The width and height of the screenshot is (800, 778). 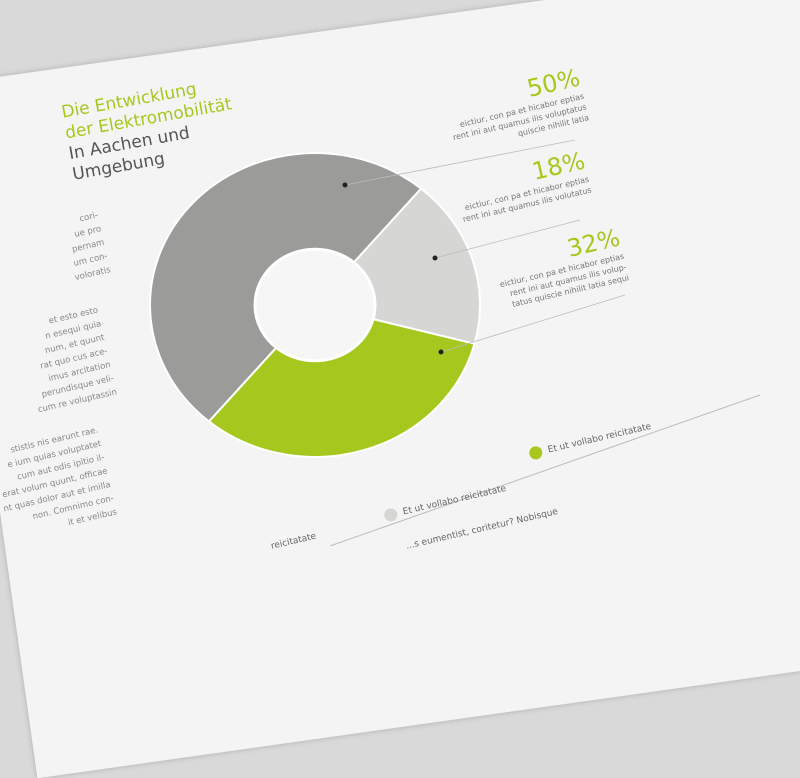 I want to click on divider-line, so click(x=545, y=470).